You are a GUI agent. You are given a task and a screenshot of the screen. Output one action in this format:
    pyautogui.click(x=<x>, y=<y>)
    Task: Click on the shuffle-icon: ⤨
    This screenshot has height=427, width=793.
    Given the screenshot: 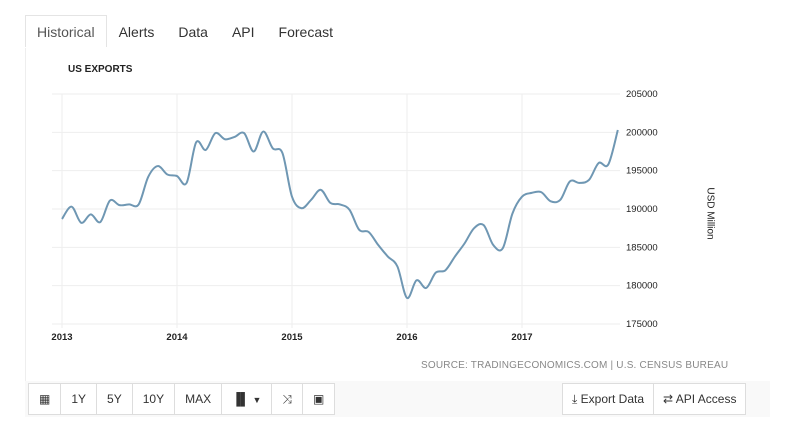 What is the action you would take?
    pyautogui.click(x=287, y=399)
    